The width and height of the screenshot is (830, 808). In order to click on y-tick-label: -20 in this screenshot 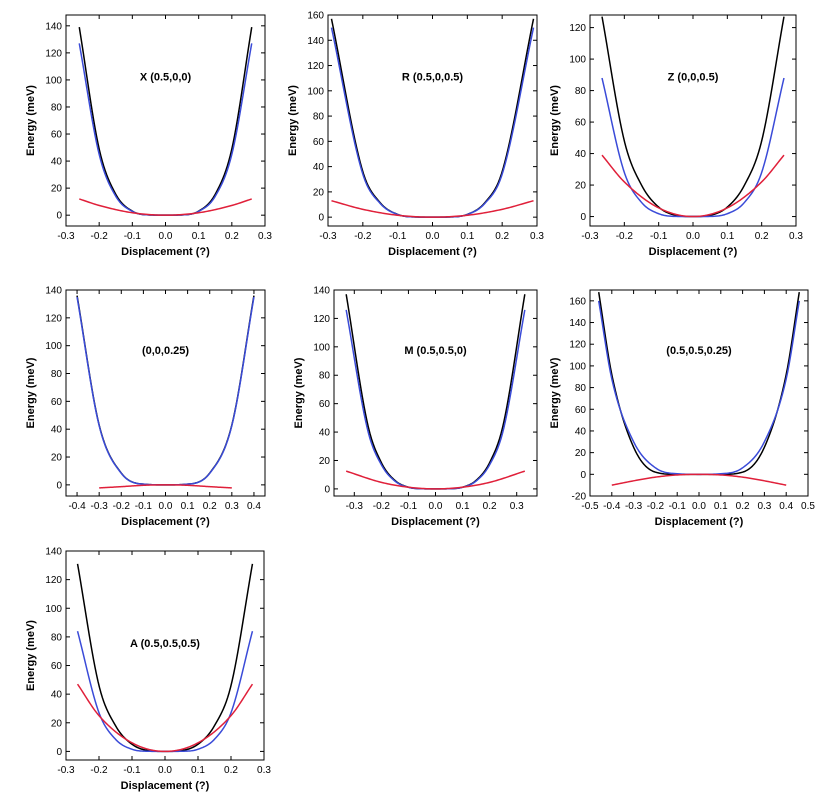, I will do `click(579, 497)`.